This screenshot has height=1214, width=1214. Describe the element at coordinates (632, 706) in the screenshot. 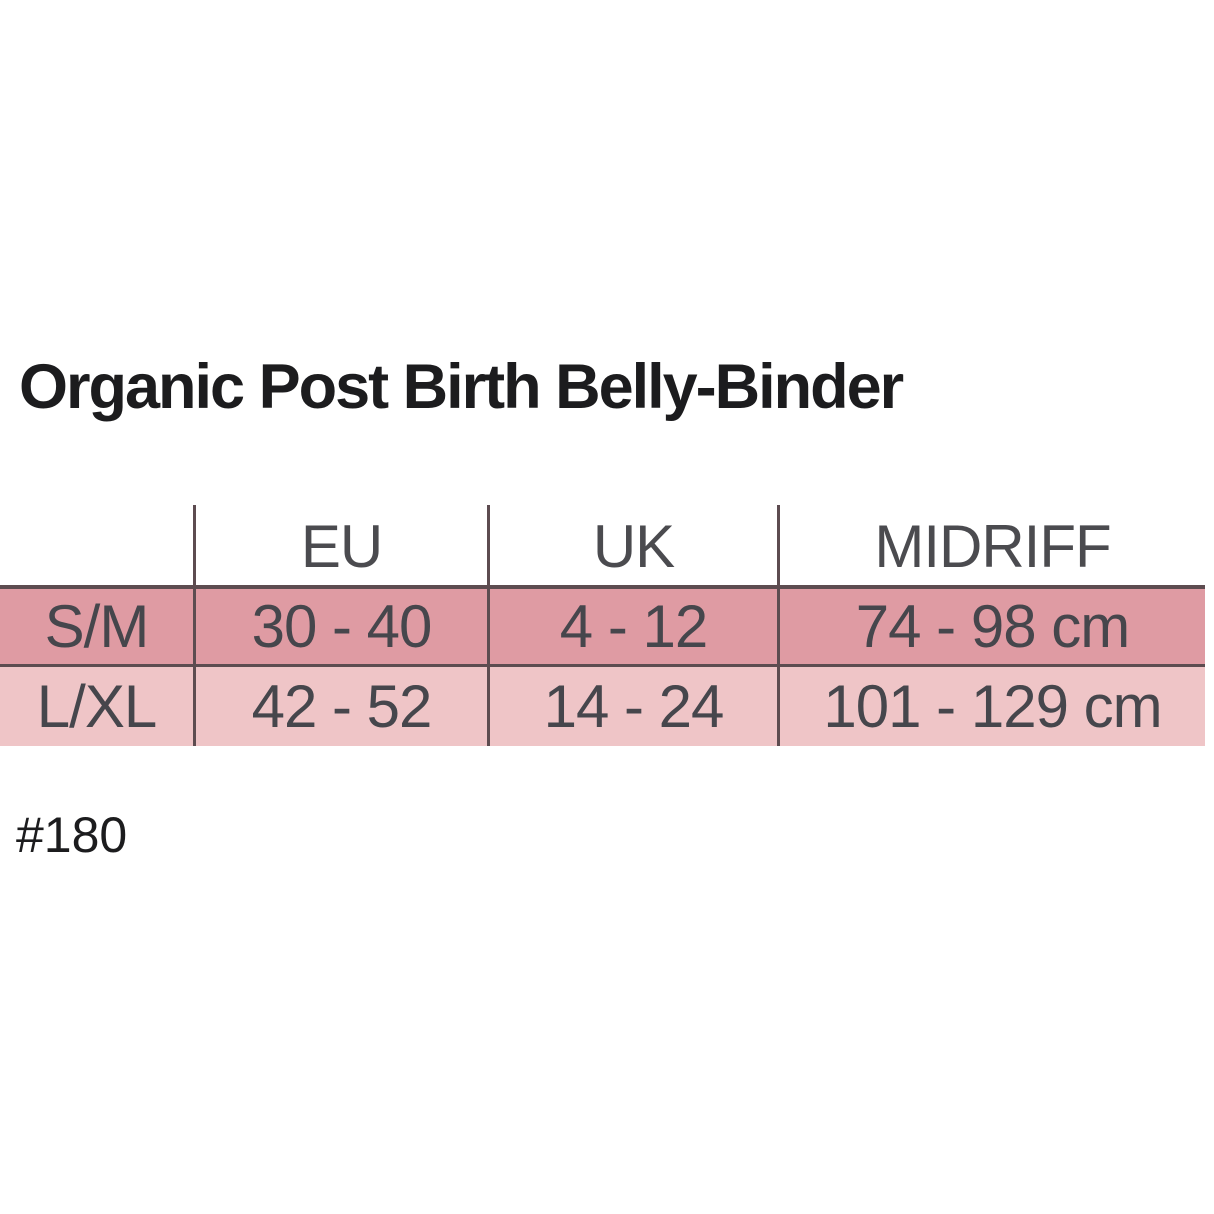

I see `cell-lxl-uk: 14 - 24` at that location.